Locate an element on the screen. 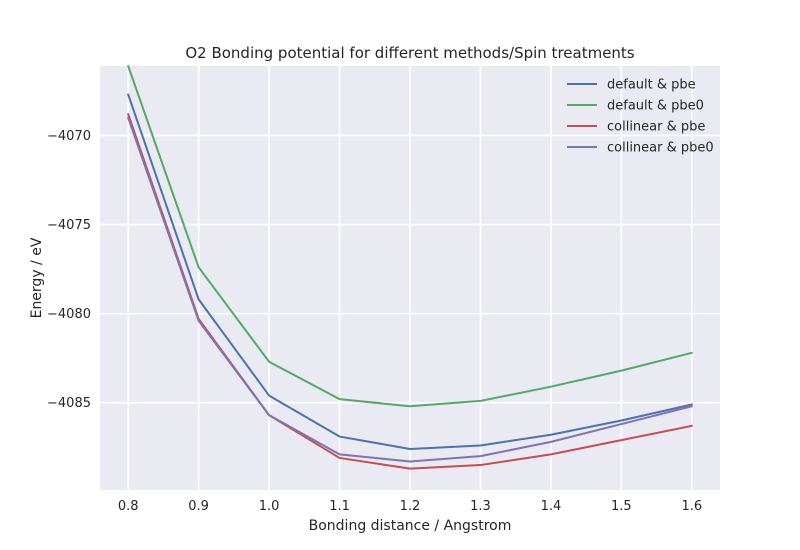 The height and width of the screenshot is (550, 800). y-tick-label: −4085 is located at coordinates (69, 403).